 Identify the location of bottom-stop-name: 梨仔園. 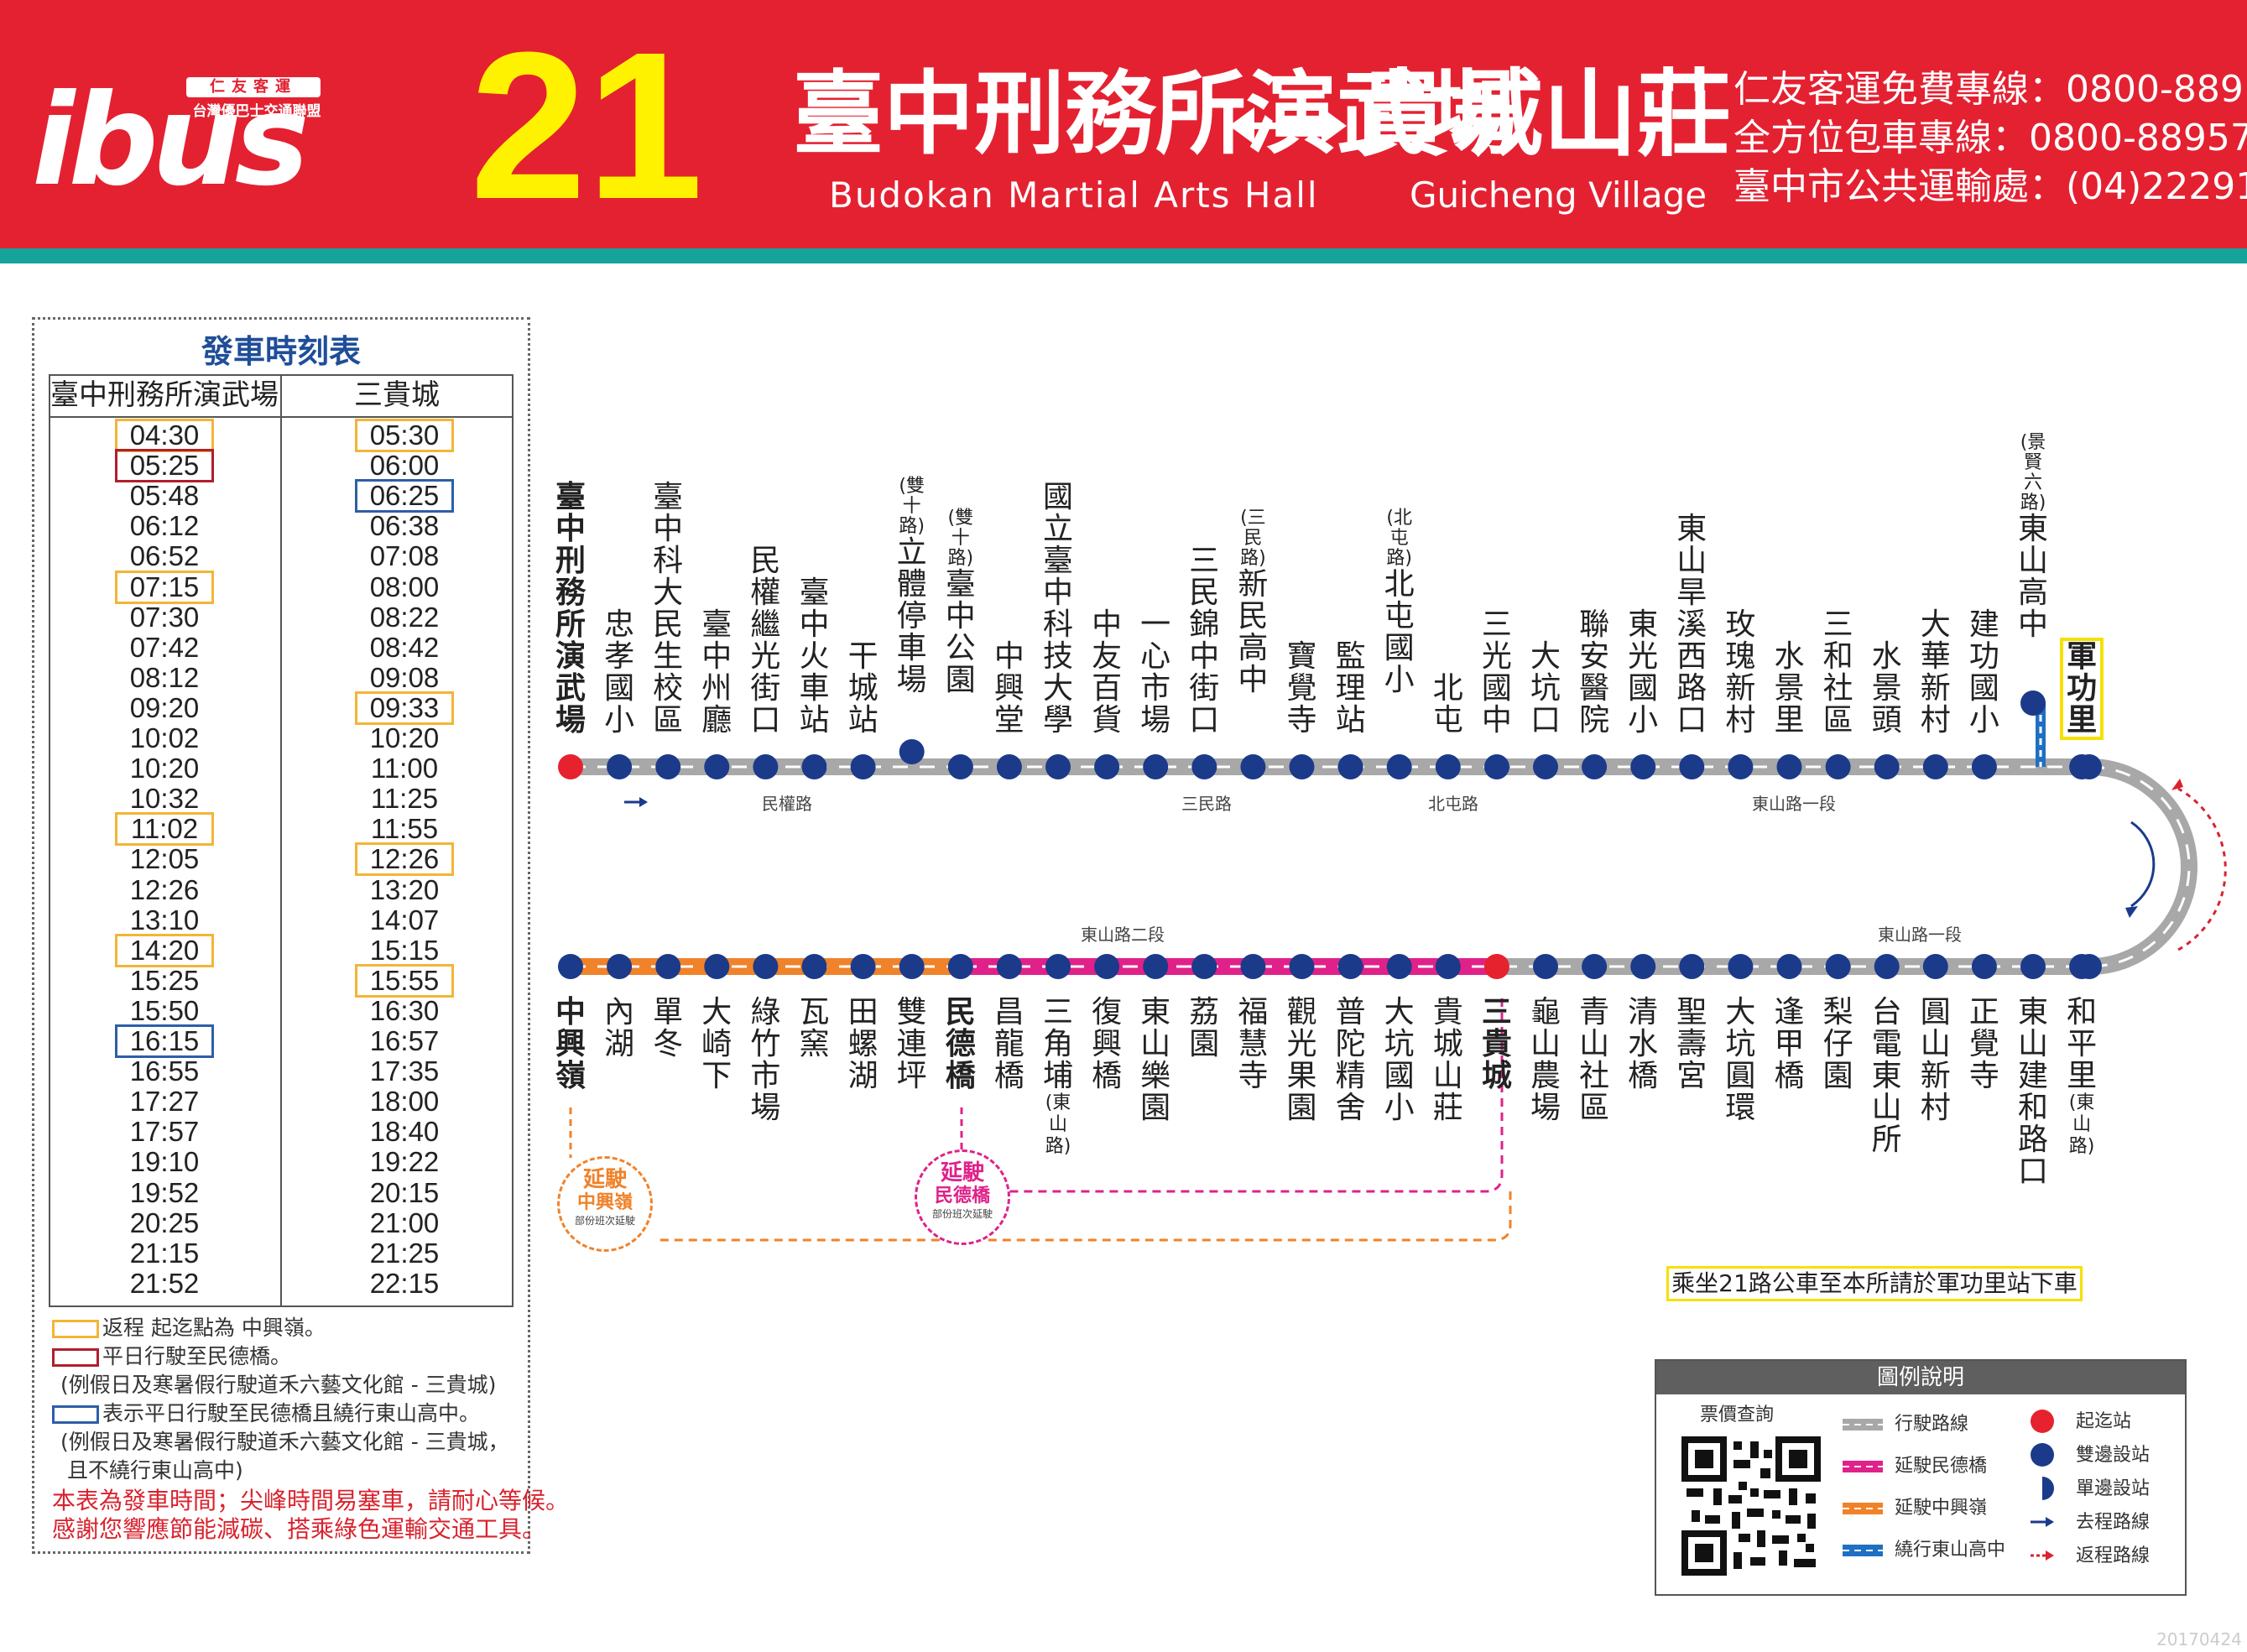
(1837, 1044).